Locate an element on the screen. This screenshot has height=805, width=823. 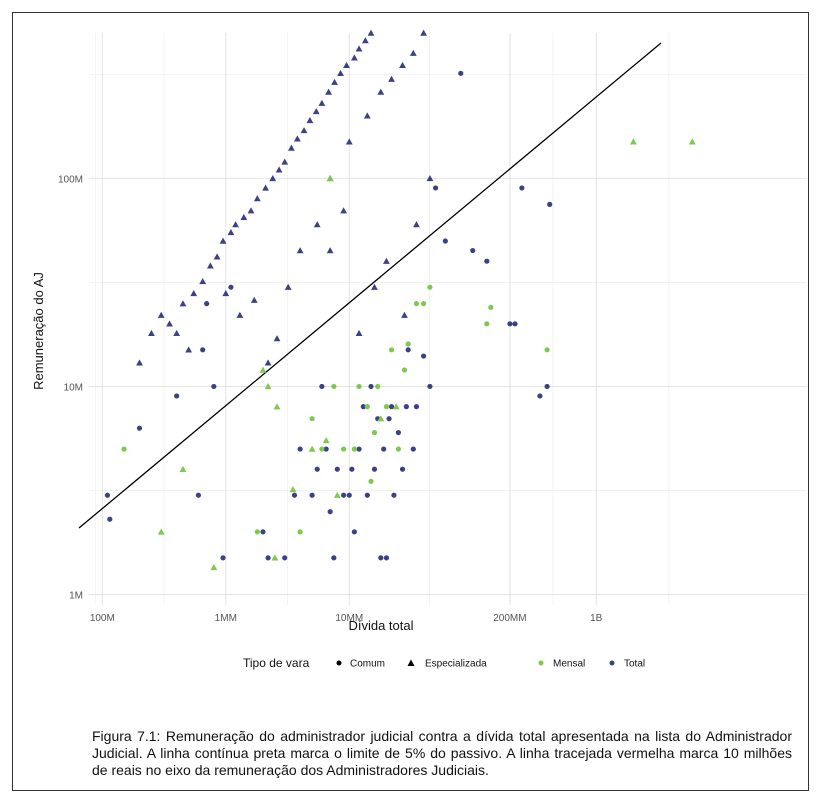
x-tick-label: 200MM is located at coordinates (509, 618).